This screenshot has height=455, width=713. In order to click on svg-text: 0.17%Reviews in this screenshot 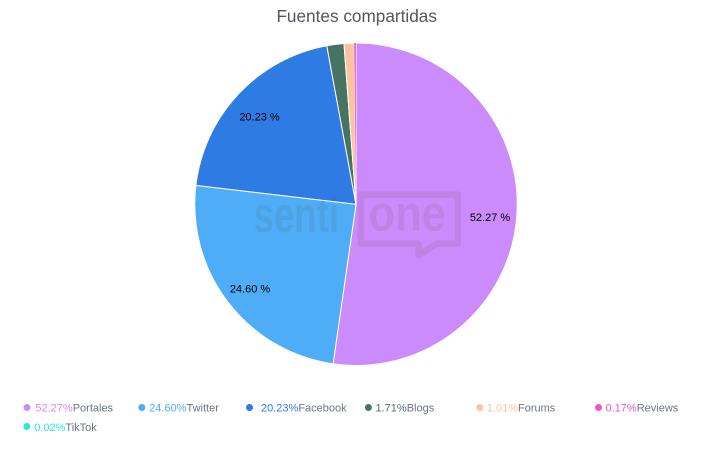, I will do `click(642, 409)`.